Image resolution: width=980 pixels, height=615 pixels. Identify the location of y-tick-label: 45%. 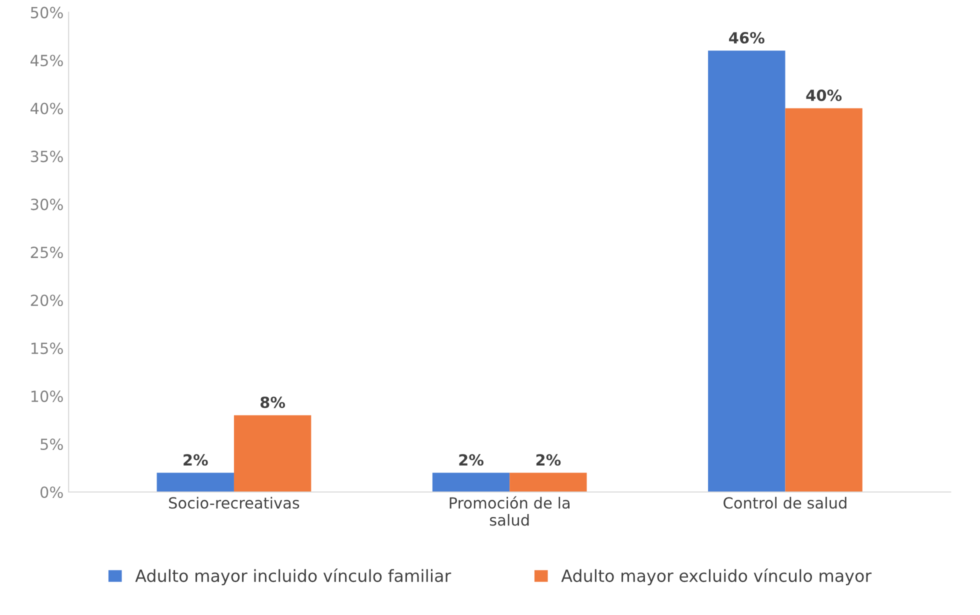
(46, 60).